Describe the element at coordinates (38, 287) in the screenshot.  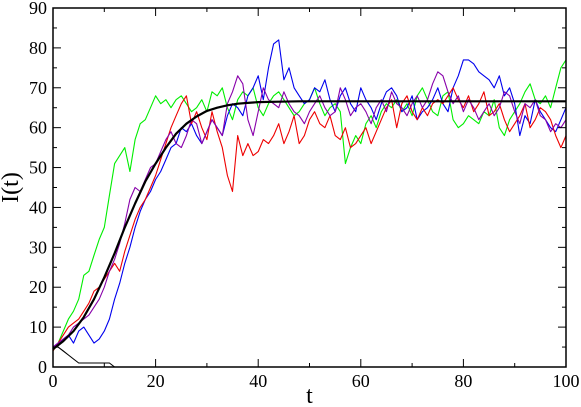
I see `y-tick-label: 20` at that location.